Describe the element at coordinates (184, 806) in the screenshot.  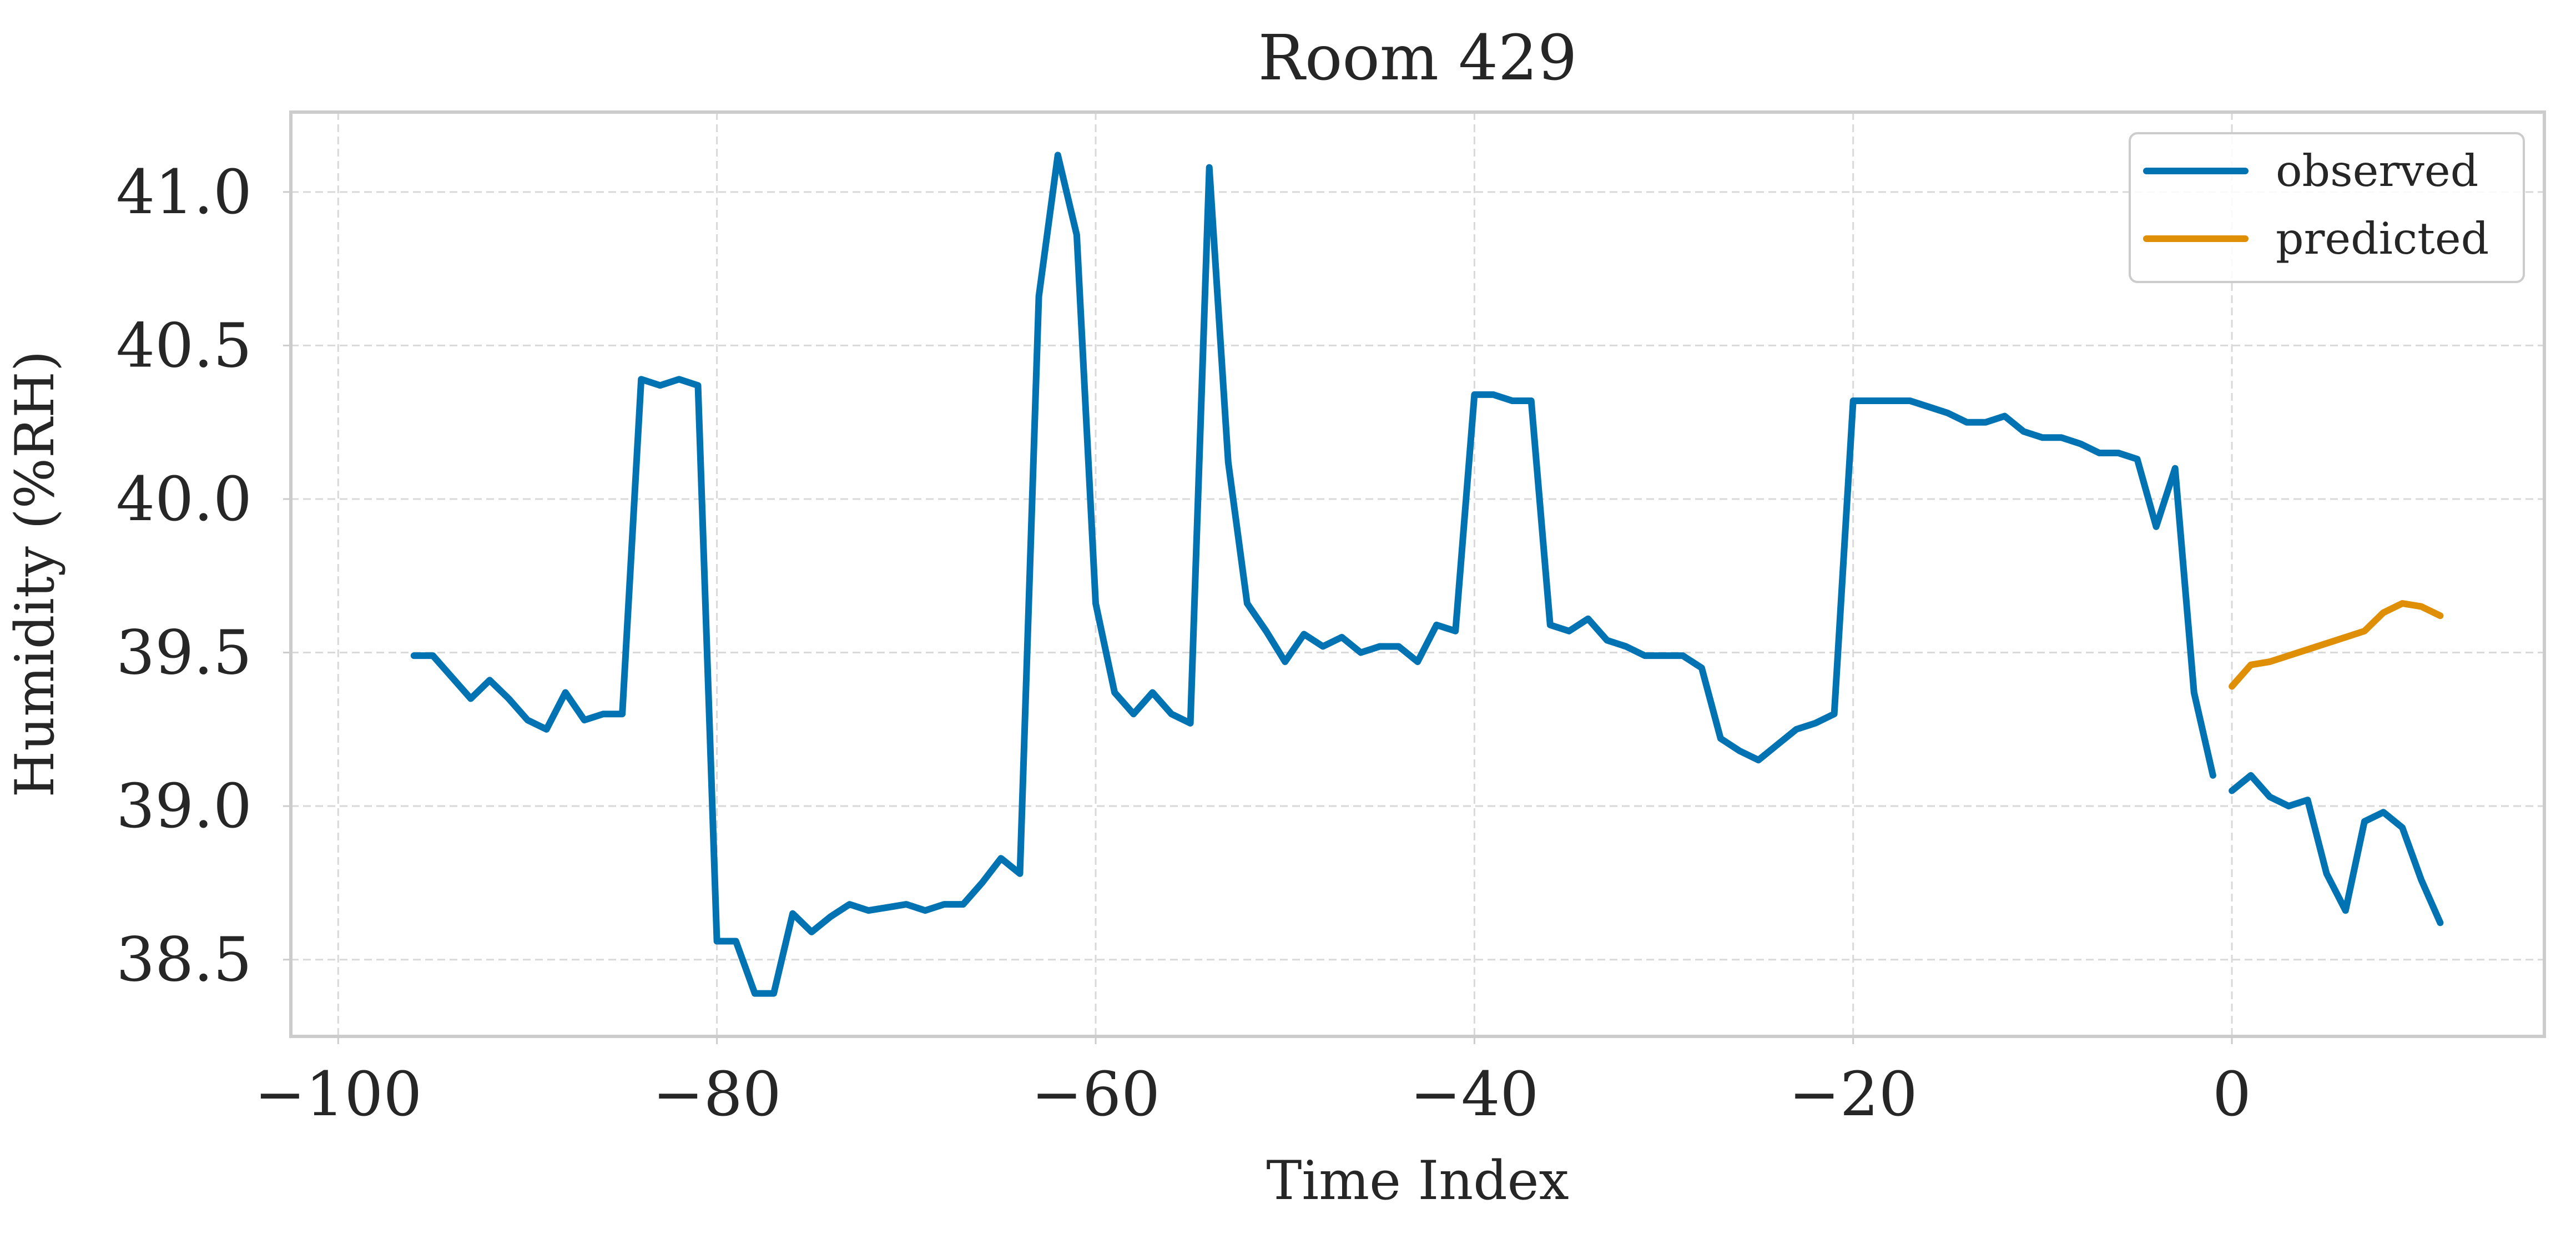
I see `y-tick-label: 39.0` at that location.